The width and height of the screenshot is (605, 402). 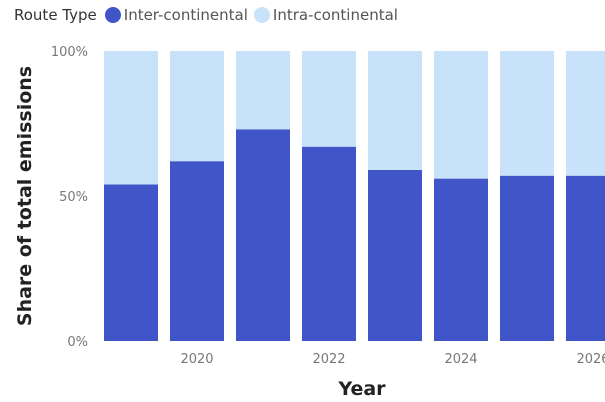 What do you see at coordinates (395, 255) in the screenshot?
I see `bar-inter-continental-2023` at bounding box center [395, 255].